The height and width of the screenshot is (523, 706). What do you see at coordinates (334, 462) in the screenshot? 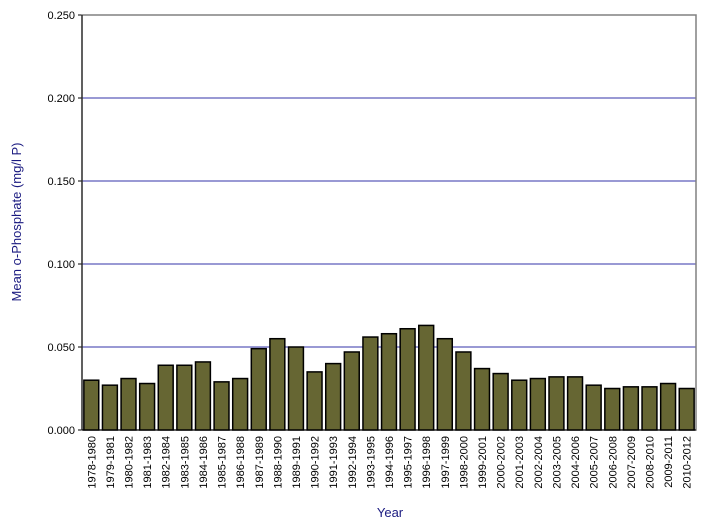
I see `x-tick-label: 1991-1993` at bounding box center [334, 462].